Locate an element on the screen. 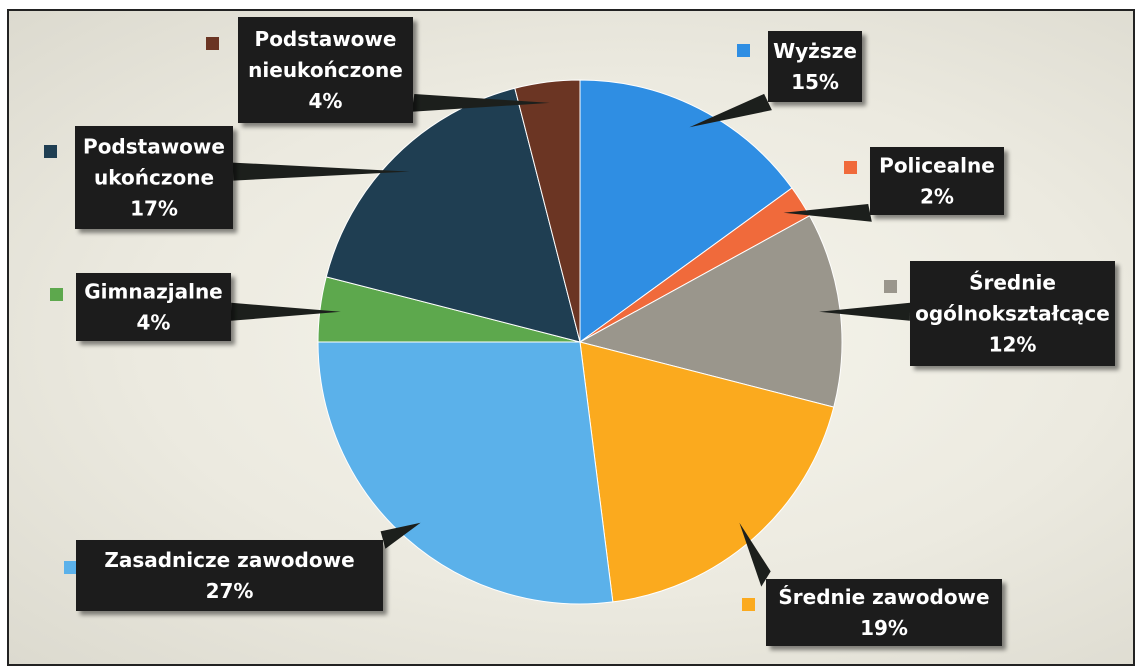 The height and width of the screenshot is (670, 1141). data-label-category: Średnie zawodowe is located at coordinates (883, 597).